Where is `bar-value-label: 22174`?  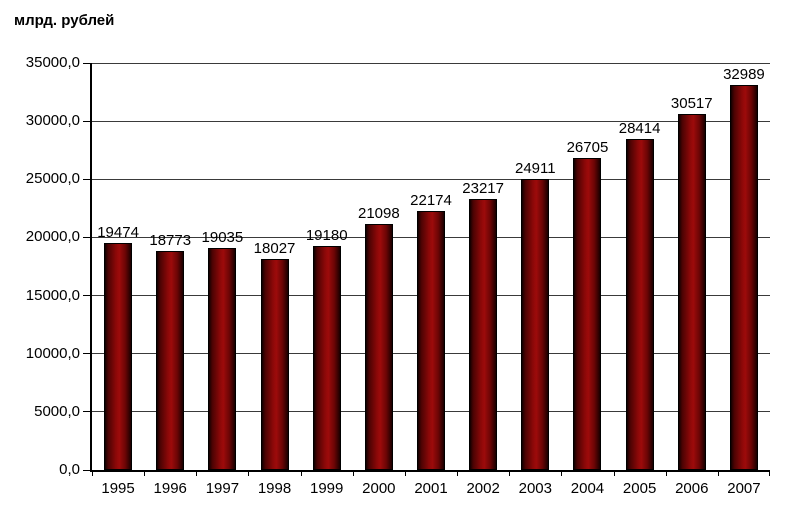 bar-value-label: 22174 is located at coordinates (431, 201).